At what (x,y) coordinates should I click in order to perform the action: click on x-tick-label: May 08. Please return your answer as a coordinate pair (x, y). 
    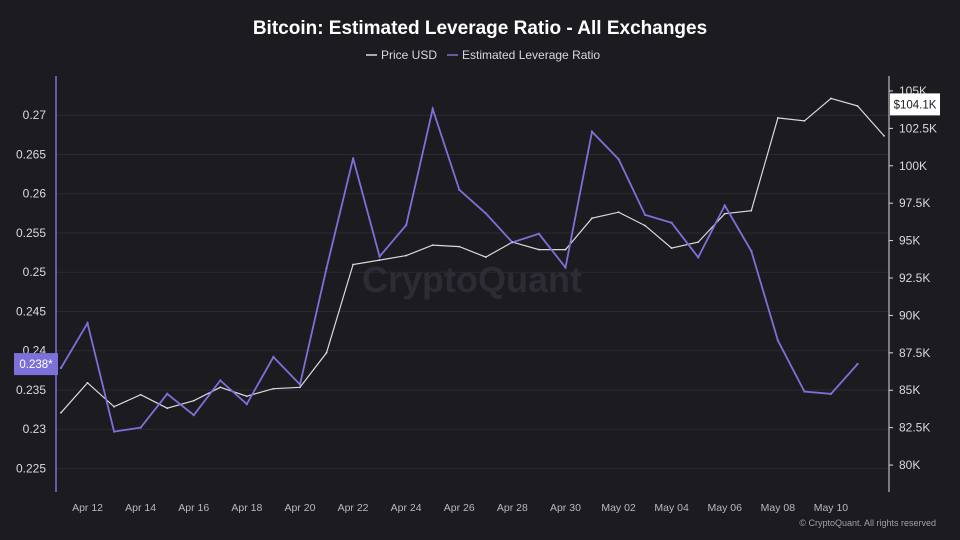
    Looking at the image, I should click on (778, 508).